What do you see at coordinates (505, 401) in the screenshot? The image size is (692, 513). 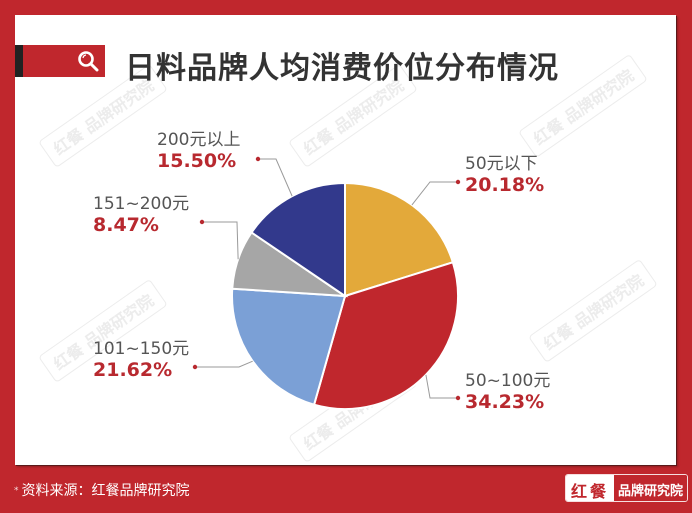 I see `label-percent: 34.23%` at bounding box center [505, 401].